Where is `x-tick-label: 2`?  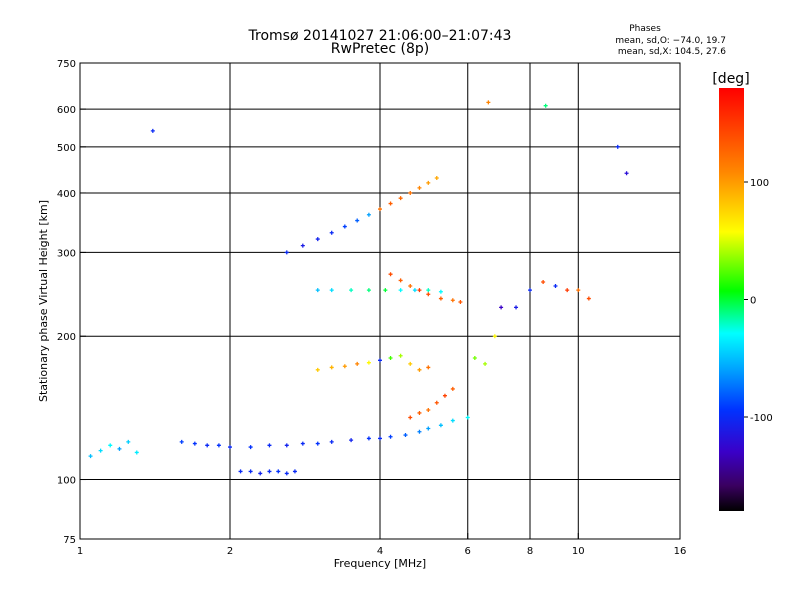 x-tick-label: 2 is located at coordinates (230, 551).